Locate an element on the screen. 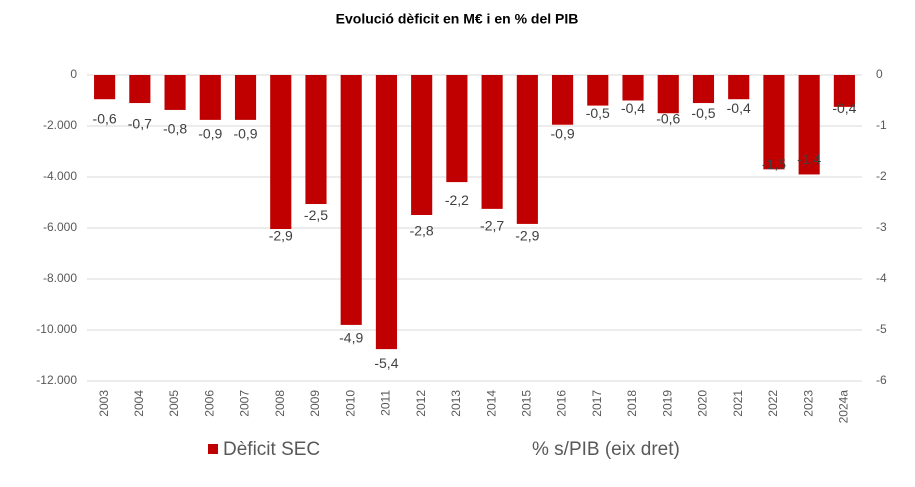 Image resolution: width=915 pixels, height=487 pixels. x-tick-label: 2005 is located at coordinates (174, 403).